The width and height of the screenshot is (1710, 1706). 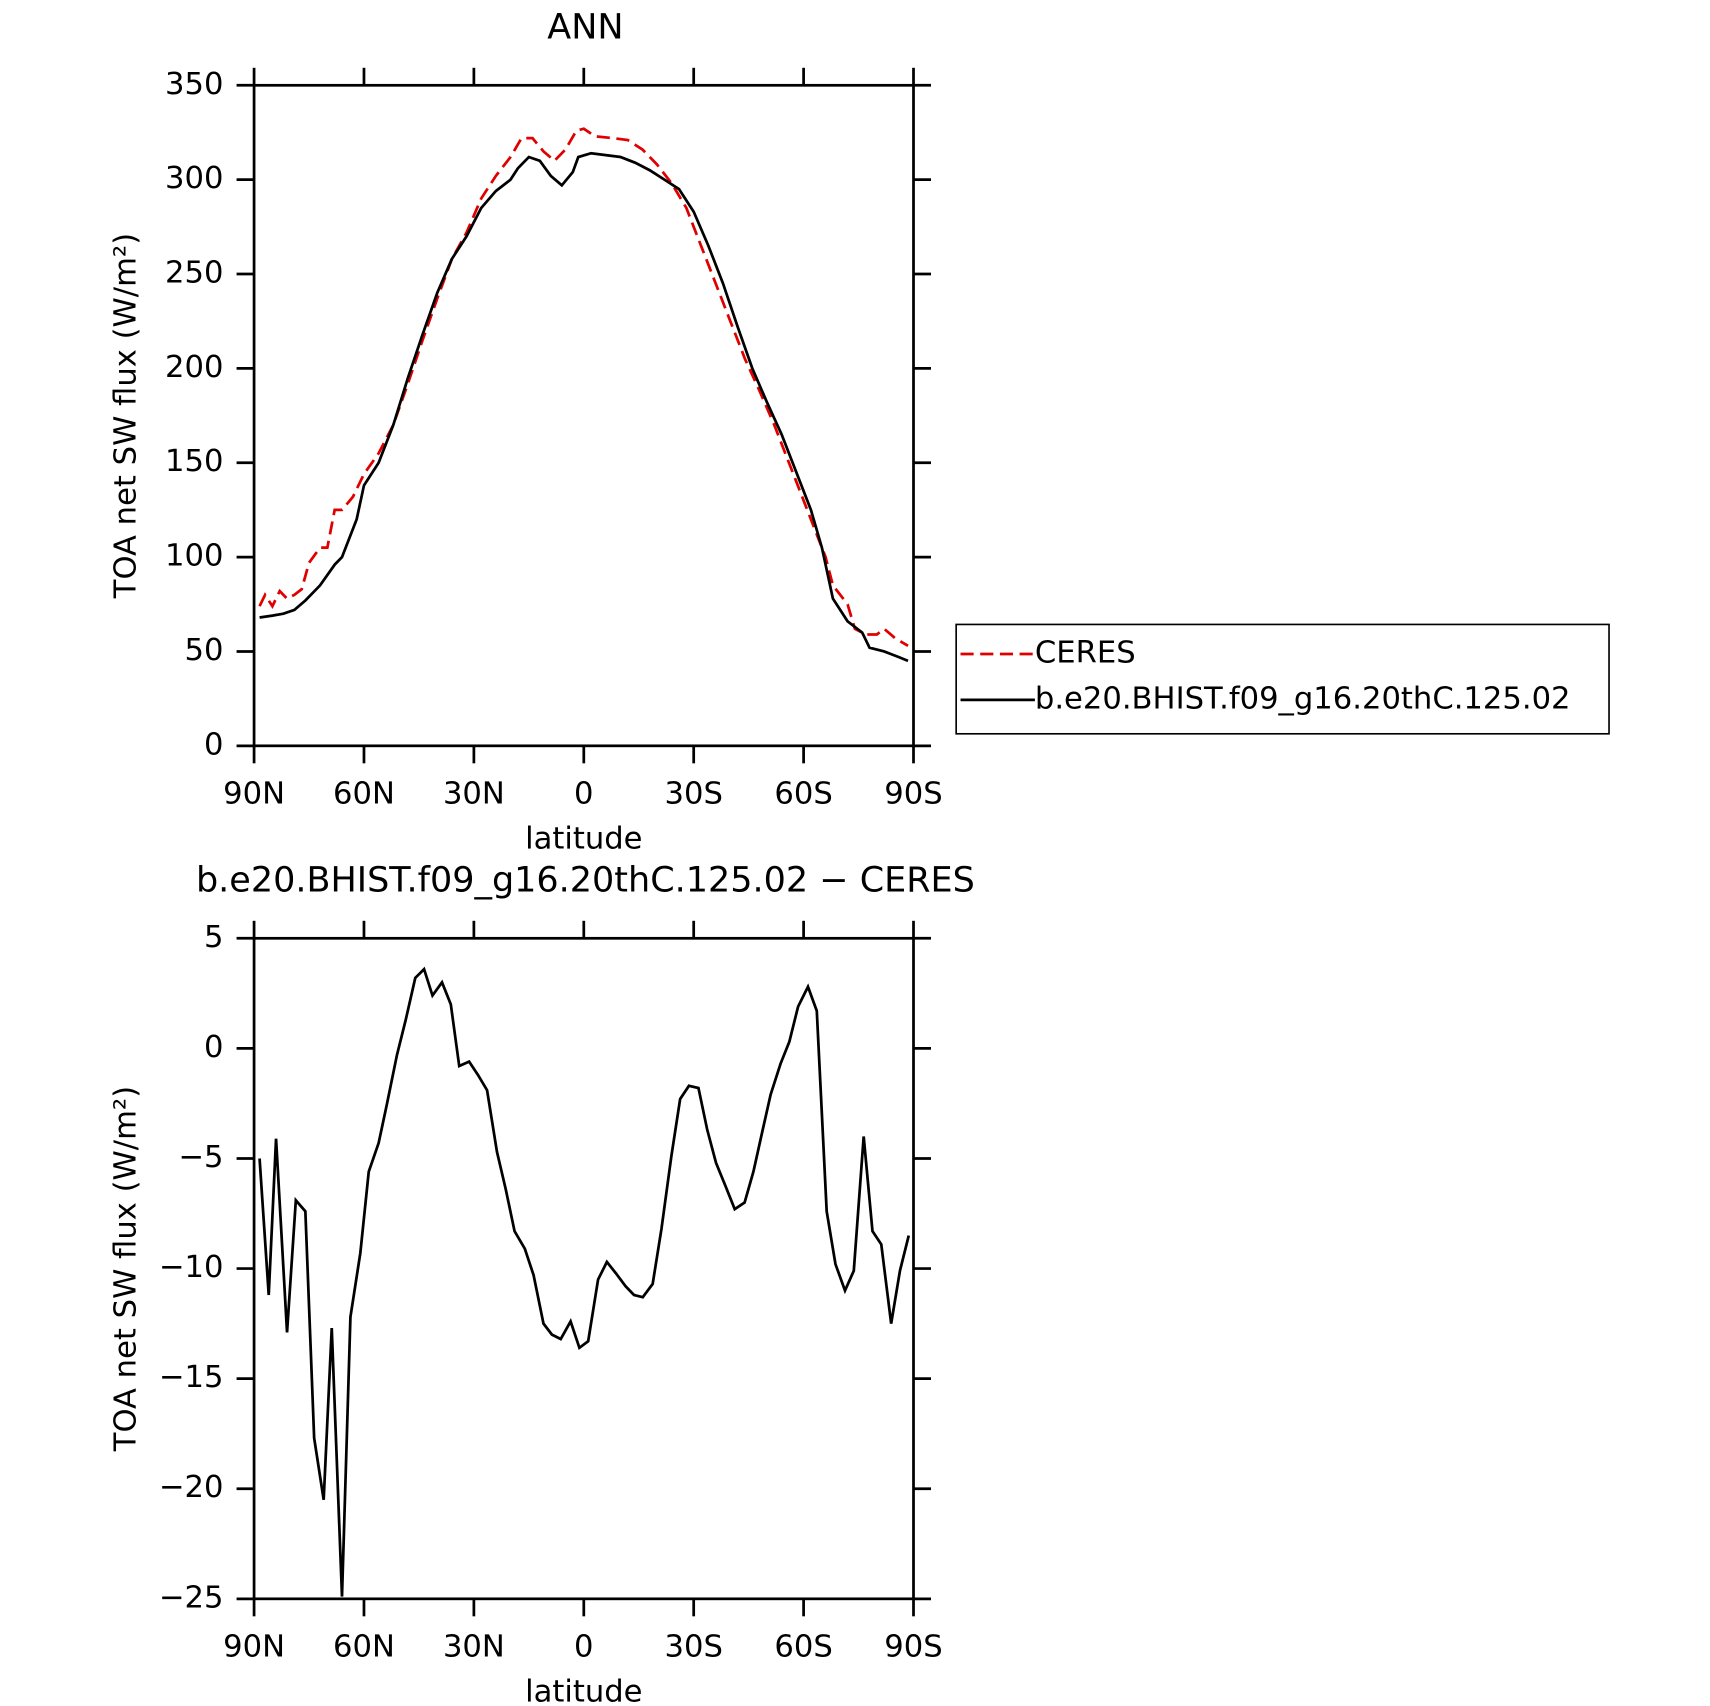 What do you see at coordinates (194, 556) in the screenshot?
I see `y-tick-label: 100` at bounding box center [194, 556].